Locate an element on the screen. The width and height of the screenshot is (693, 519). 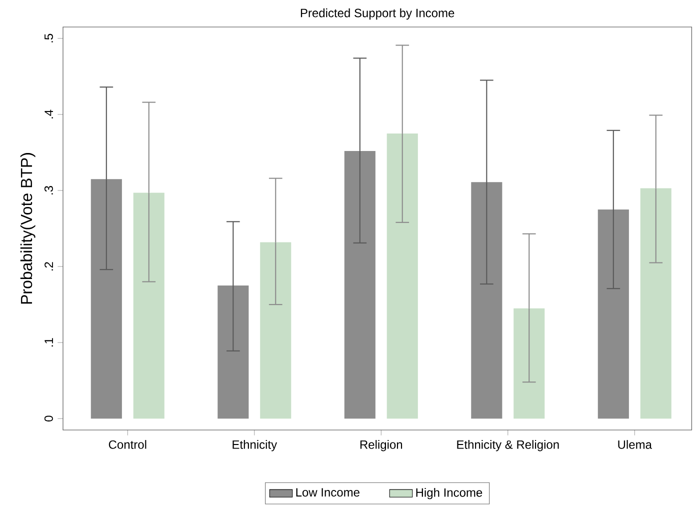
y-axis-title: Probability(Vote BTP) is located at coordinates (28, 228).